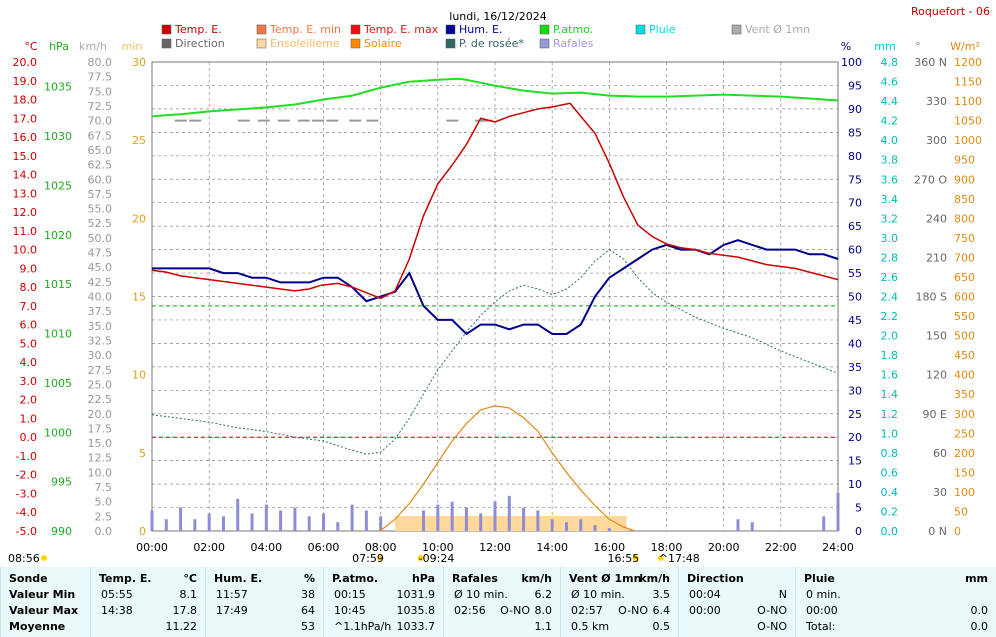  Describe the element at coordinates (736, 602) in the screenshot. I see `table-col-dir: Direction 00:04 N 00:00 O-NO O-NO` at that location.